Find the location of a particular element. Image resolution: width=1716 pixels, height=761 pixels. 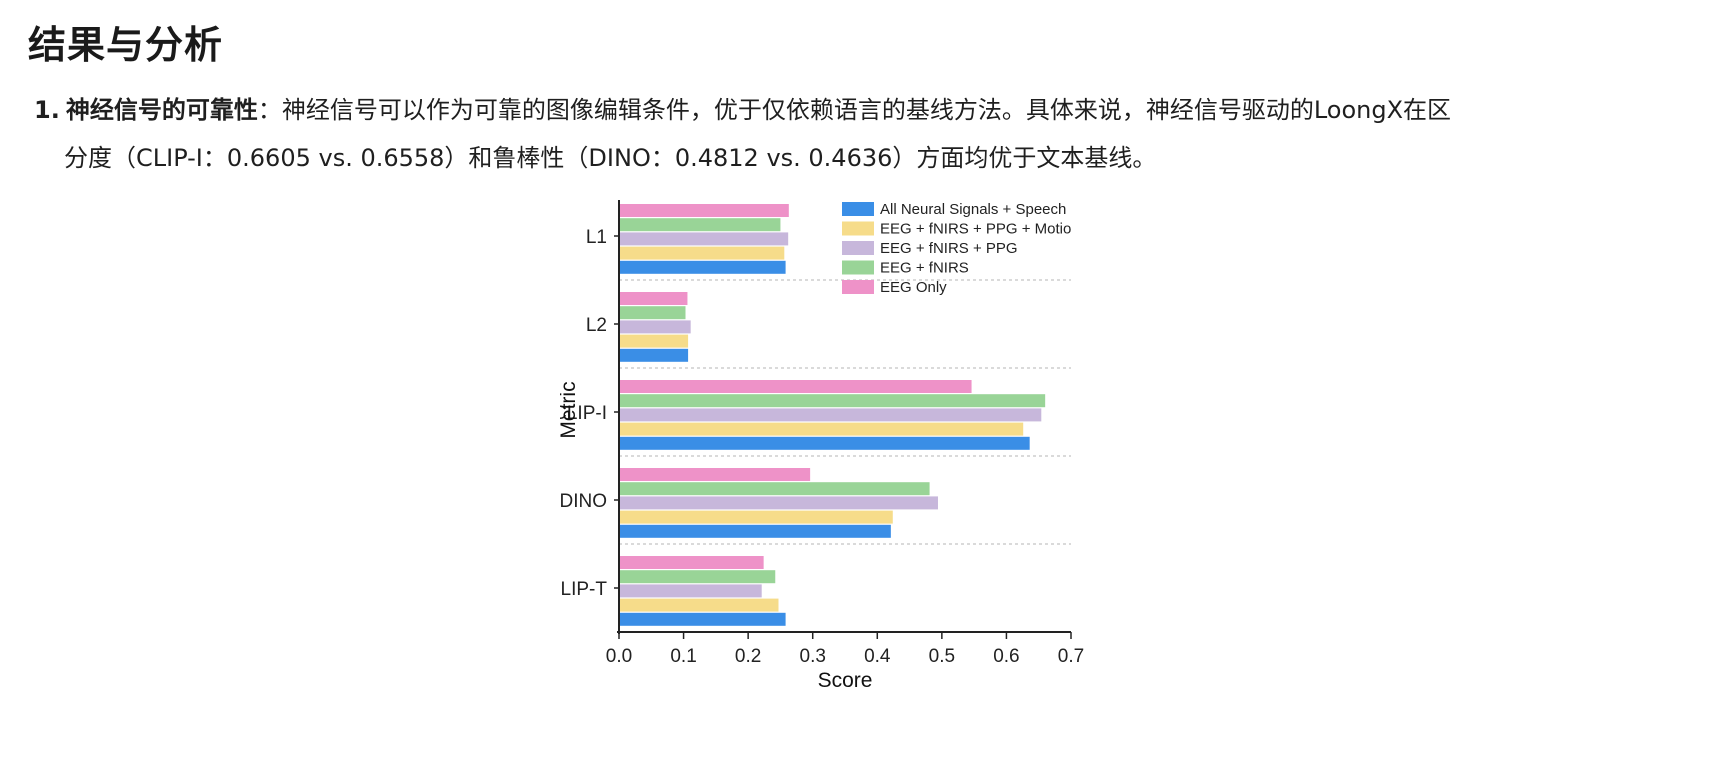

x-axis-title: Score is located at coordinates (845, 680).